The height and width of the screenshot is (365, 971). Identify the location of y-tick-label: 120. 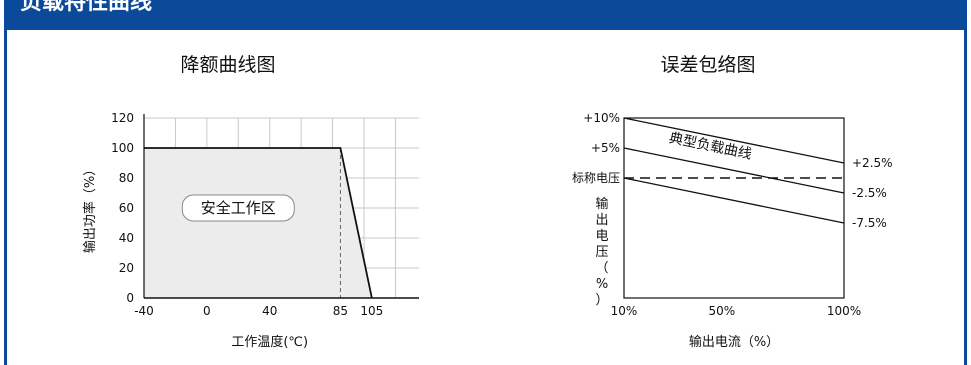
(122, 118).